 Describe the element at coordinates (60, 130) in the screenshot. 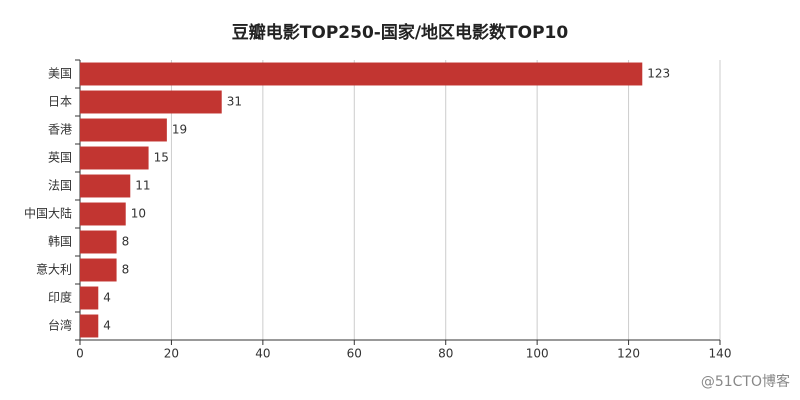

I see `y-tick-label: 香港` at that location.